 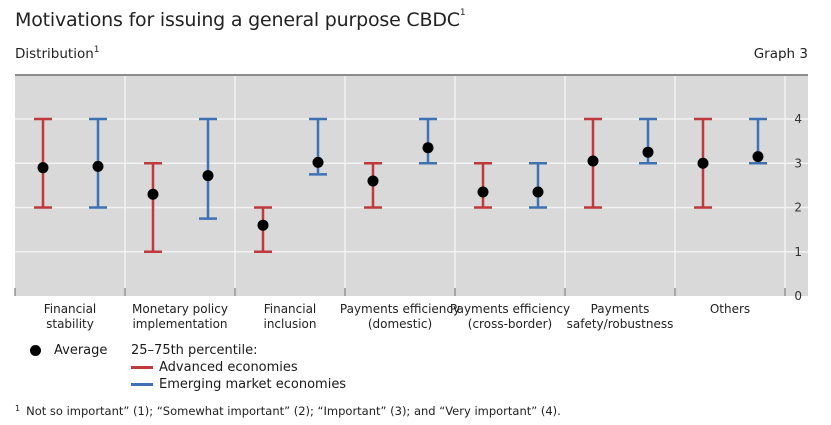 What do you see at coordinates (194, 350) in the screenshot?
I see `legend-percentile-title: 25–75th percentile:` at bounding box center [194, 350].